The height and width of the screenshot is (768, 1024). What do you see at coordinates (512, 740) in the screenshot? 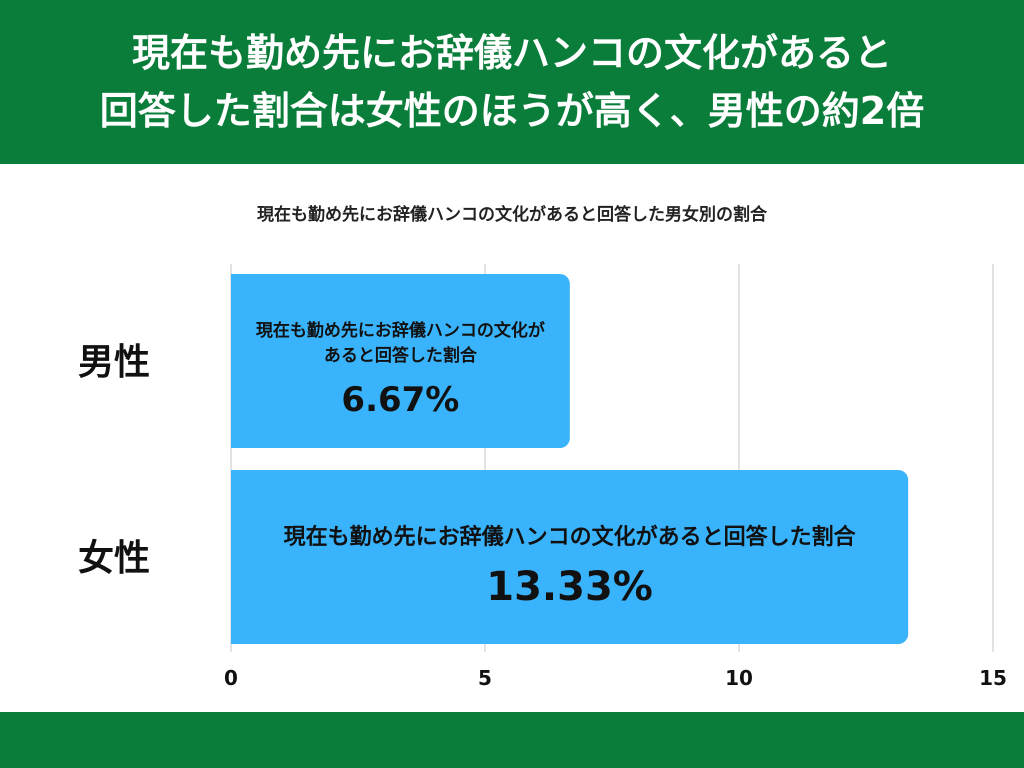
I see `footer-band` at bounding box center [512, 740].